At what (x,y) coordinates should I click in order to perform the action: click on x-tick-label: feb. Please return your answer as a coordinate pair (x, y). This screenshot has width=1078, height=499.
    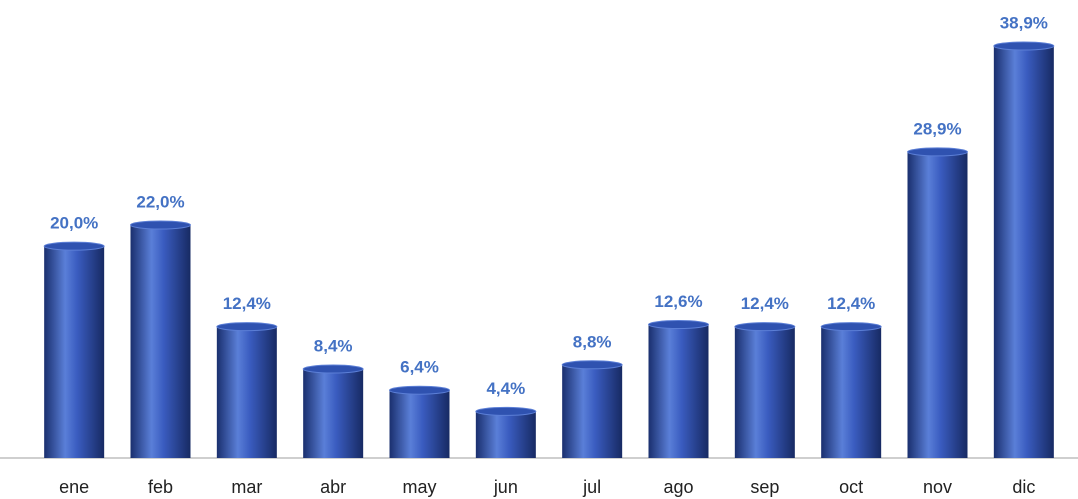
    Looking at the image, I should click on (160, 487).